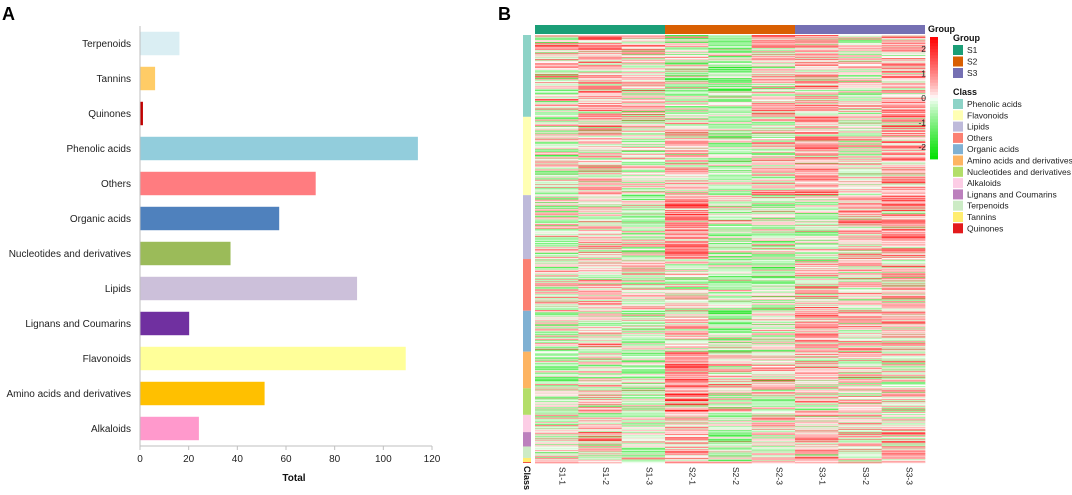  Describe the element at coordinates (116, 184) in the screenshot. I see `category-label: Others` at that location.